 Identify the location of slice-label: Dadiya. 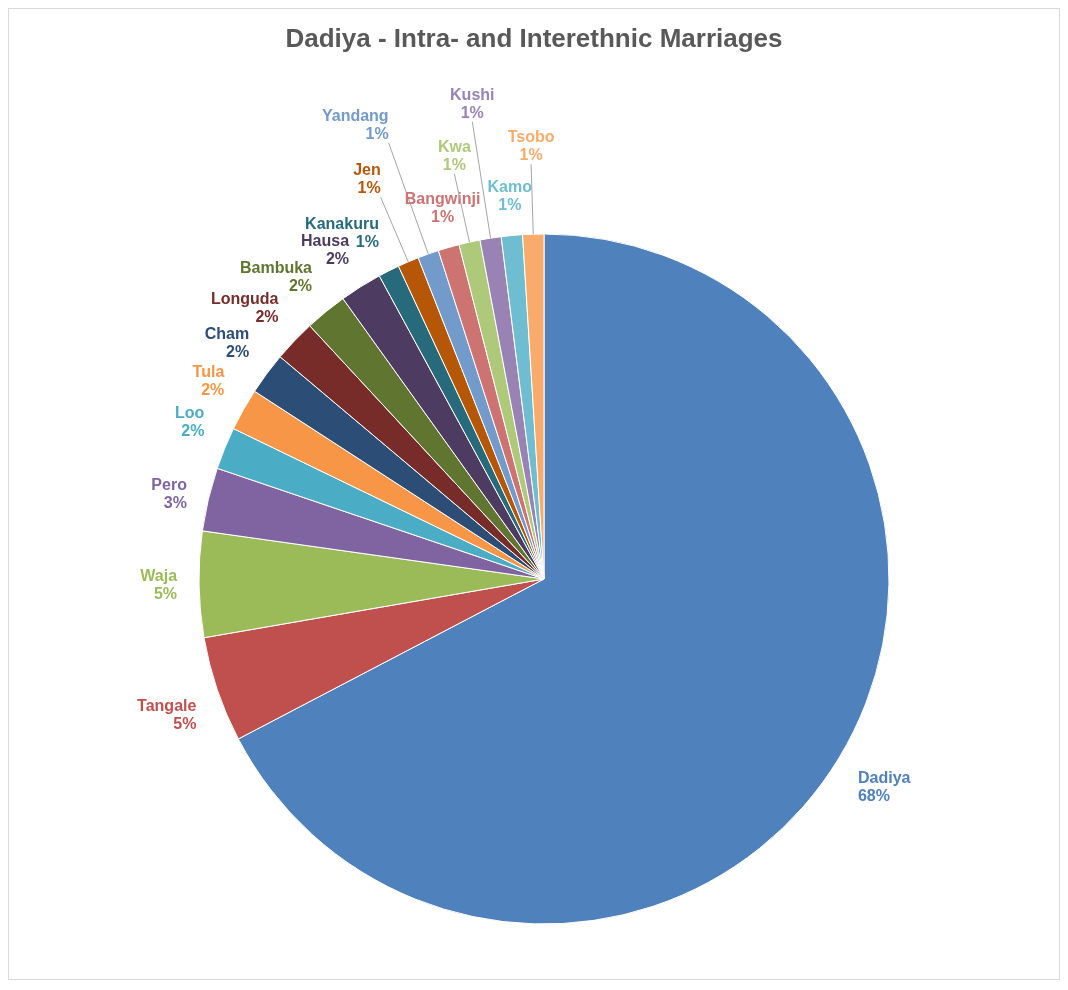
(884, 778).